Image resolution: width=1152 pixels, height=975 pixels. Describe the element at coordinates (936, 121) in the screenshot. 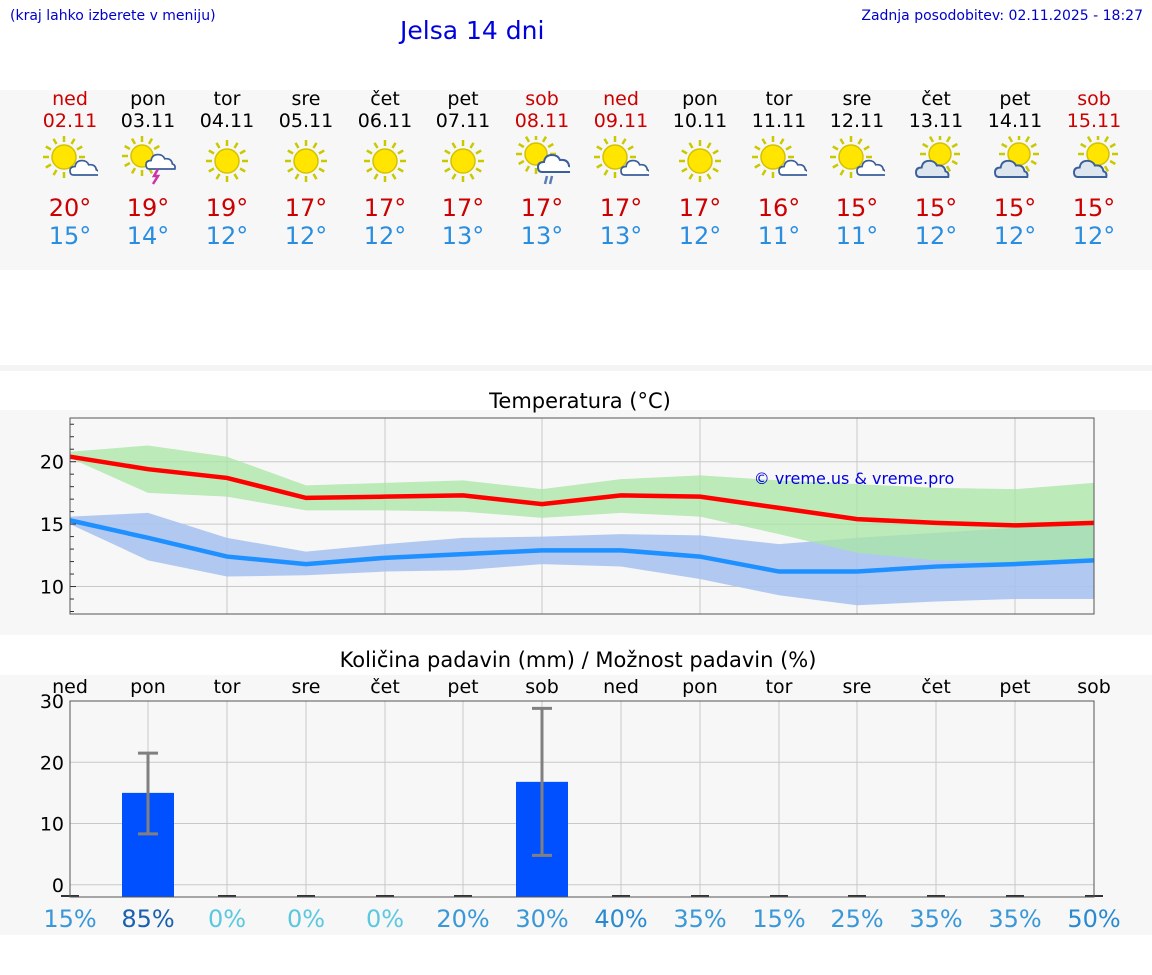

I see `day-date: 13.11` at that location.